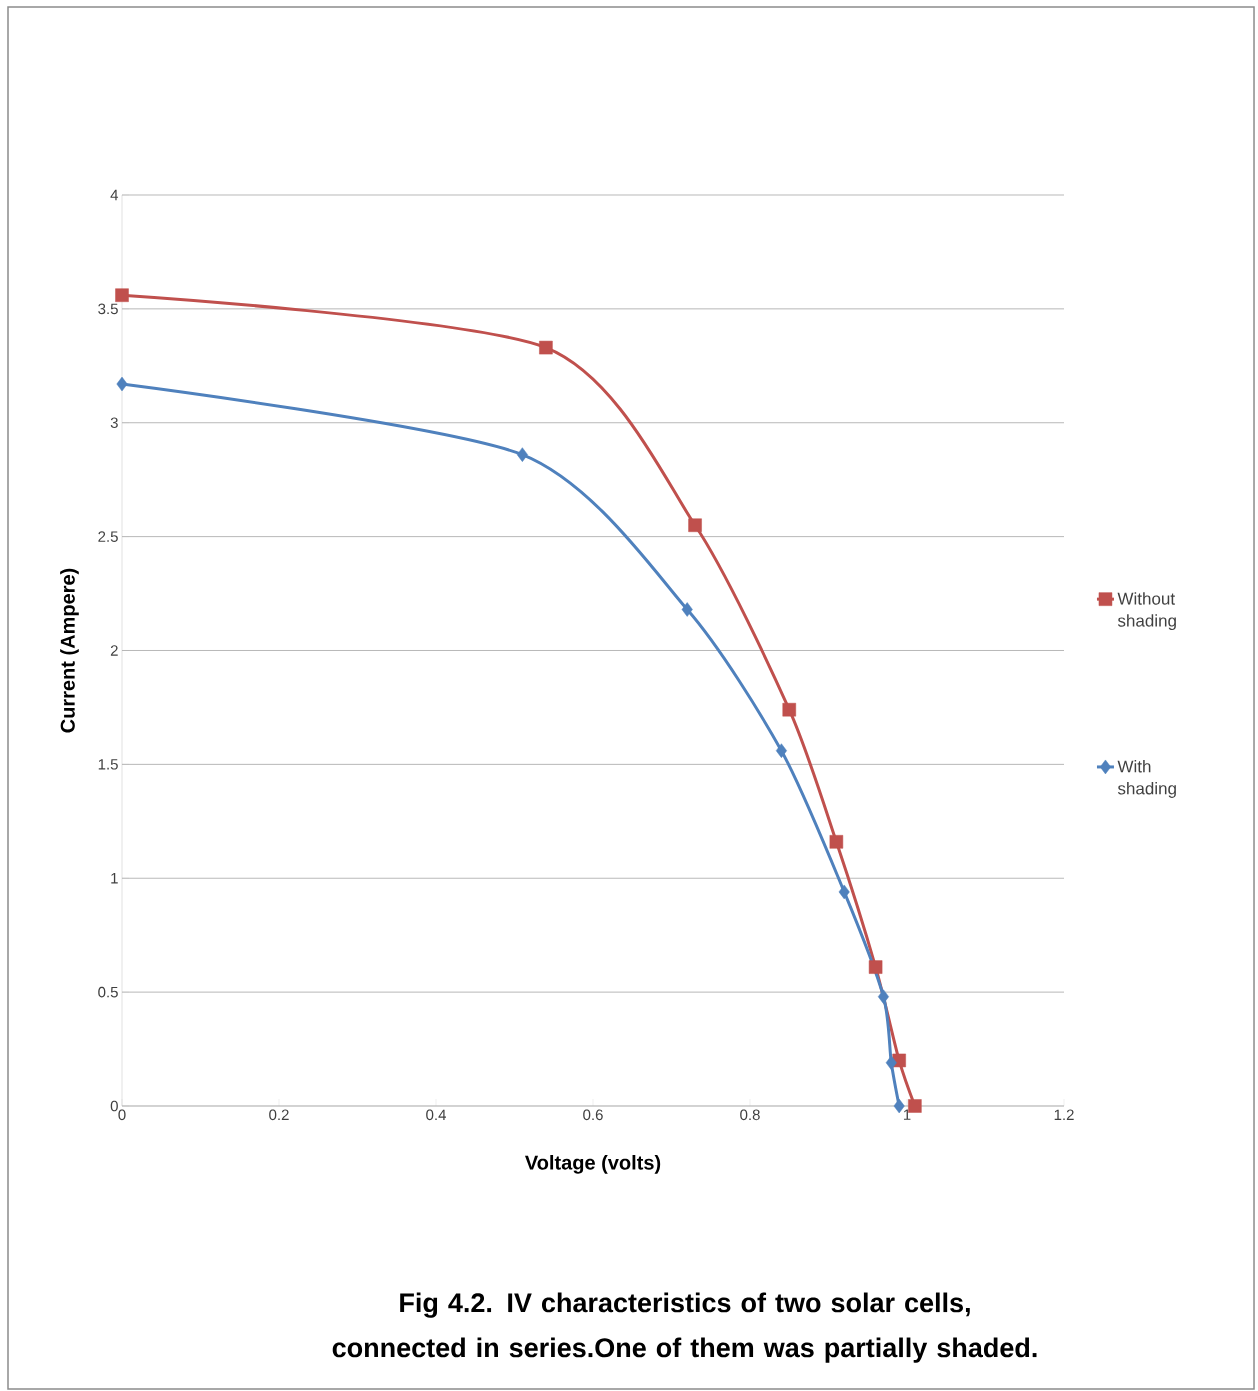 Image resolution: width=1258 pixels, height=1391 pixels. Describe the element at coordinates (684, 1327) in the screenshot. I see `caption: Fig 4.2. IV characteristics of two solar cells, connected in series.One of them was partially shaded.` at that location.